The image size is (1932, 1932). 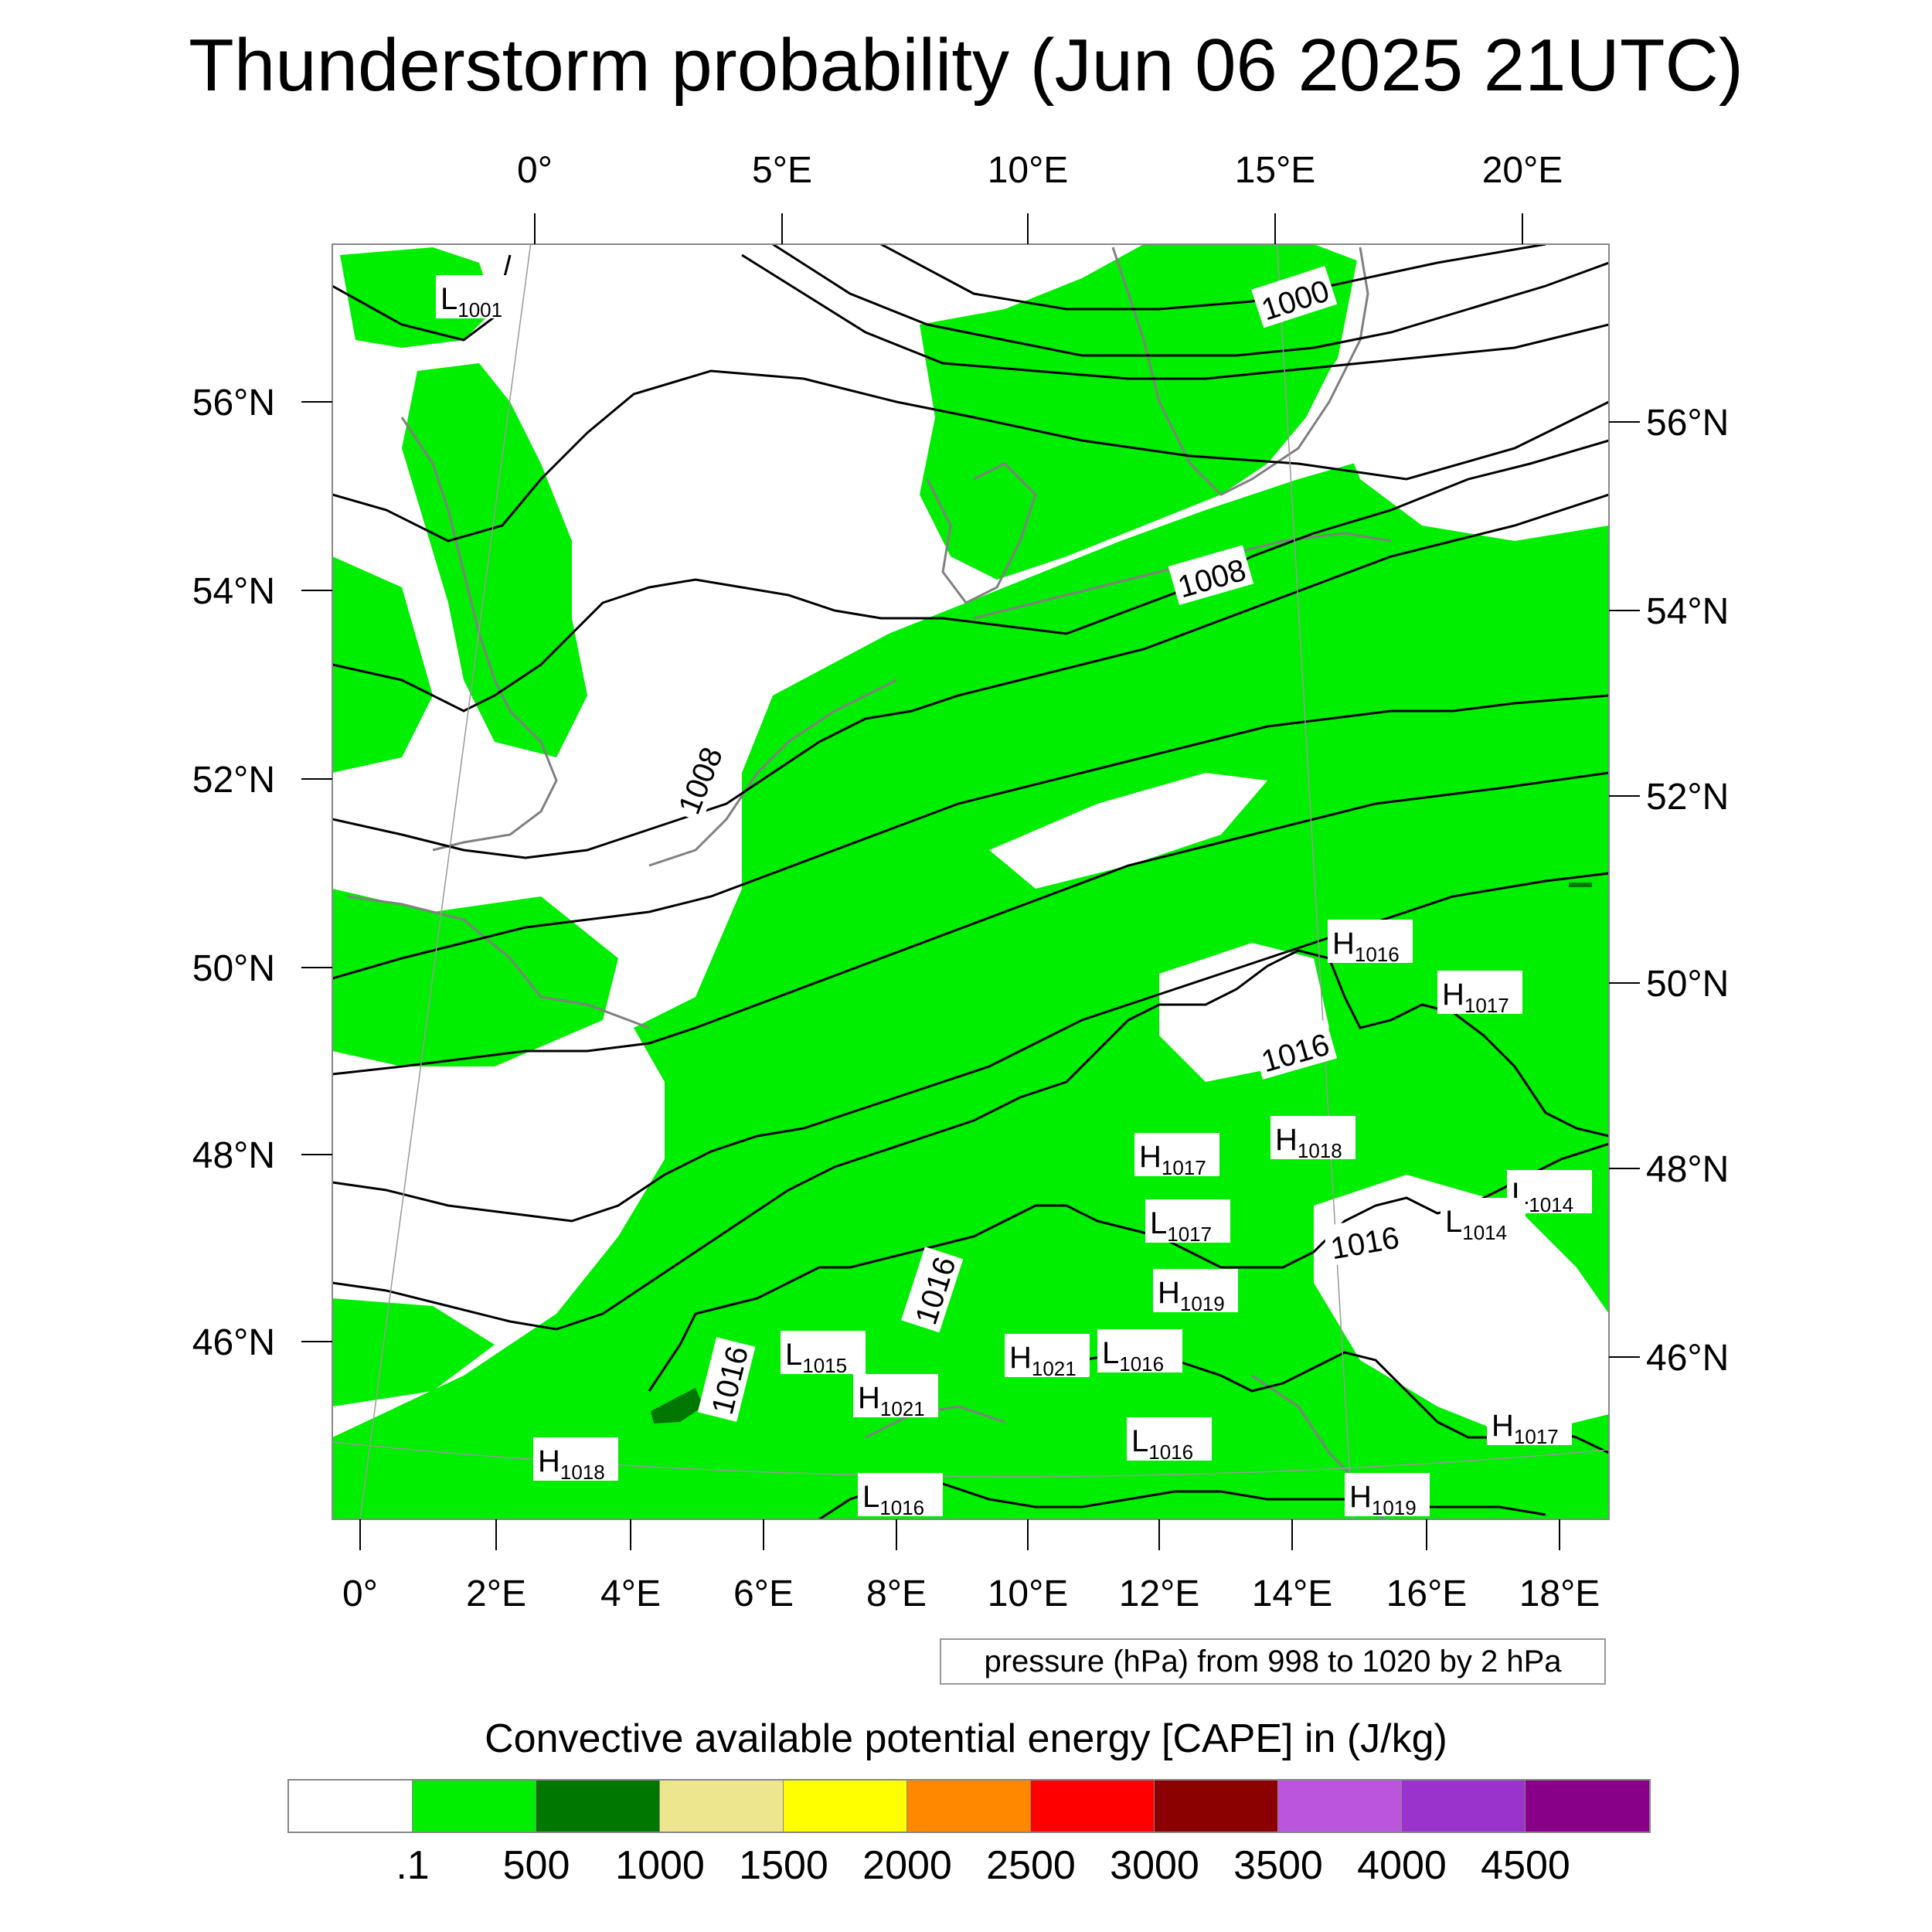 I want to click on svg-text: H1021, so click(x=1043, y=1361).